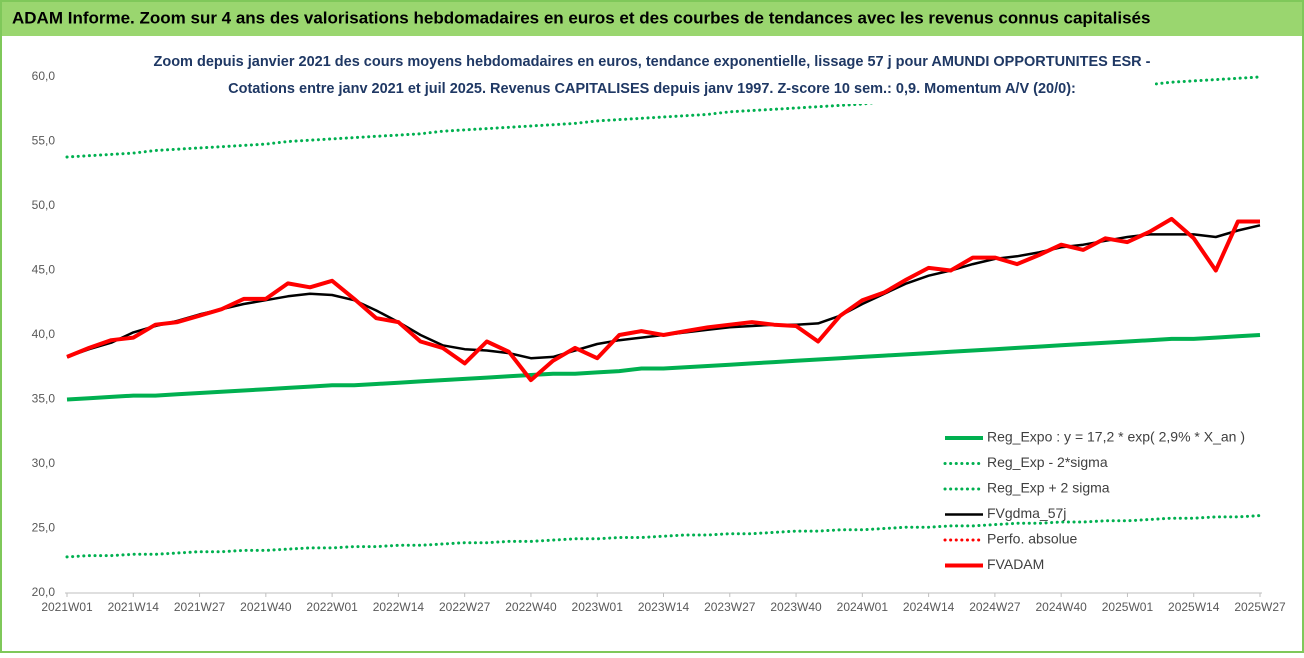 This screenshot has width=1304, height=658. Describe the element at coordinates (1194, 607) in the screenshot. I see `x-tick-label: 2025W14` at that location.